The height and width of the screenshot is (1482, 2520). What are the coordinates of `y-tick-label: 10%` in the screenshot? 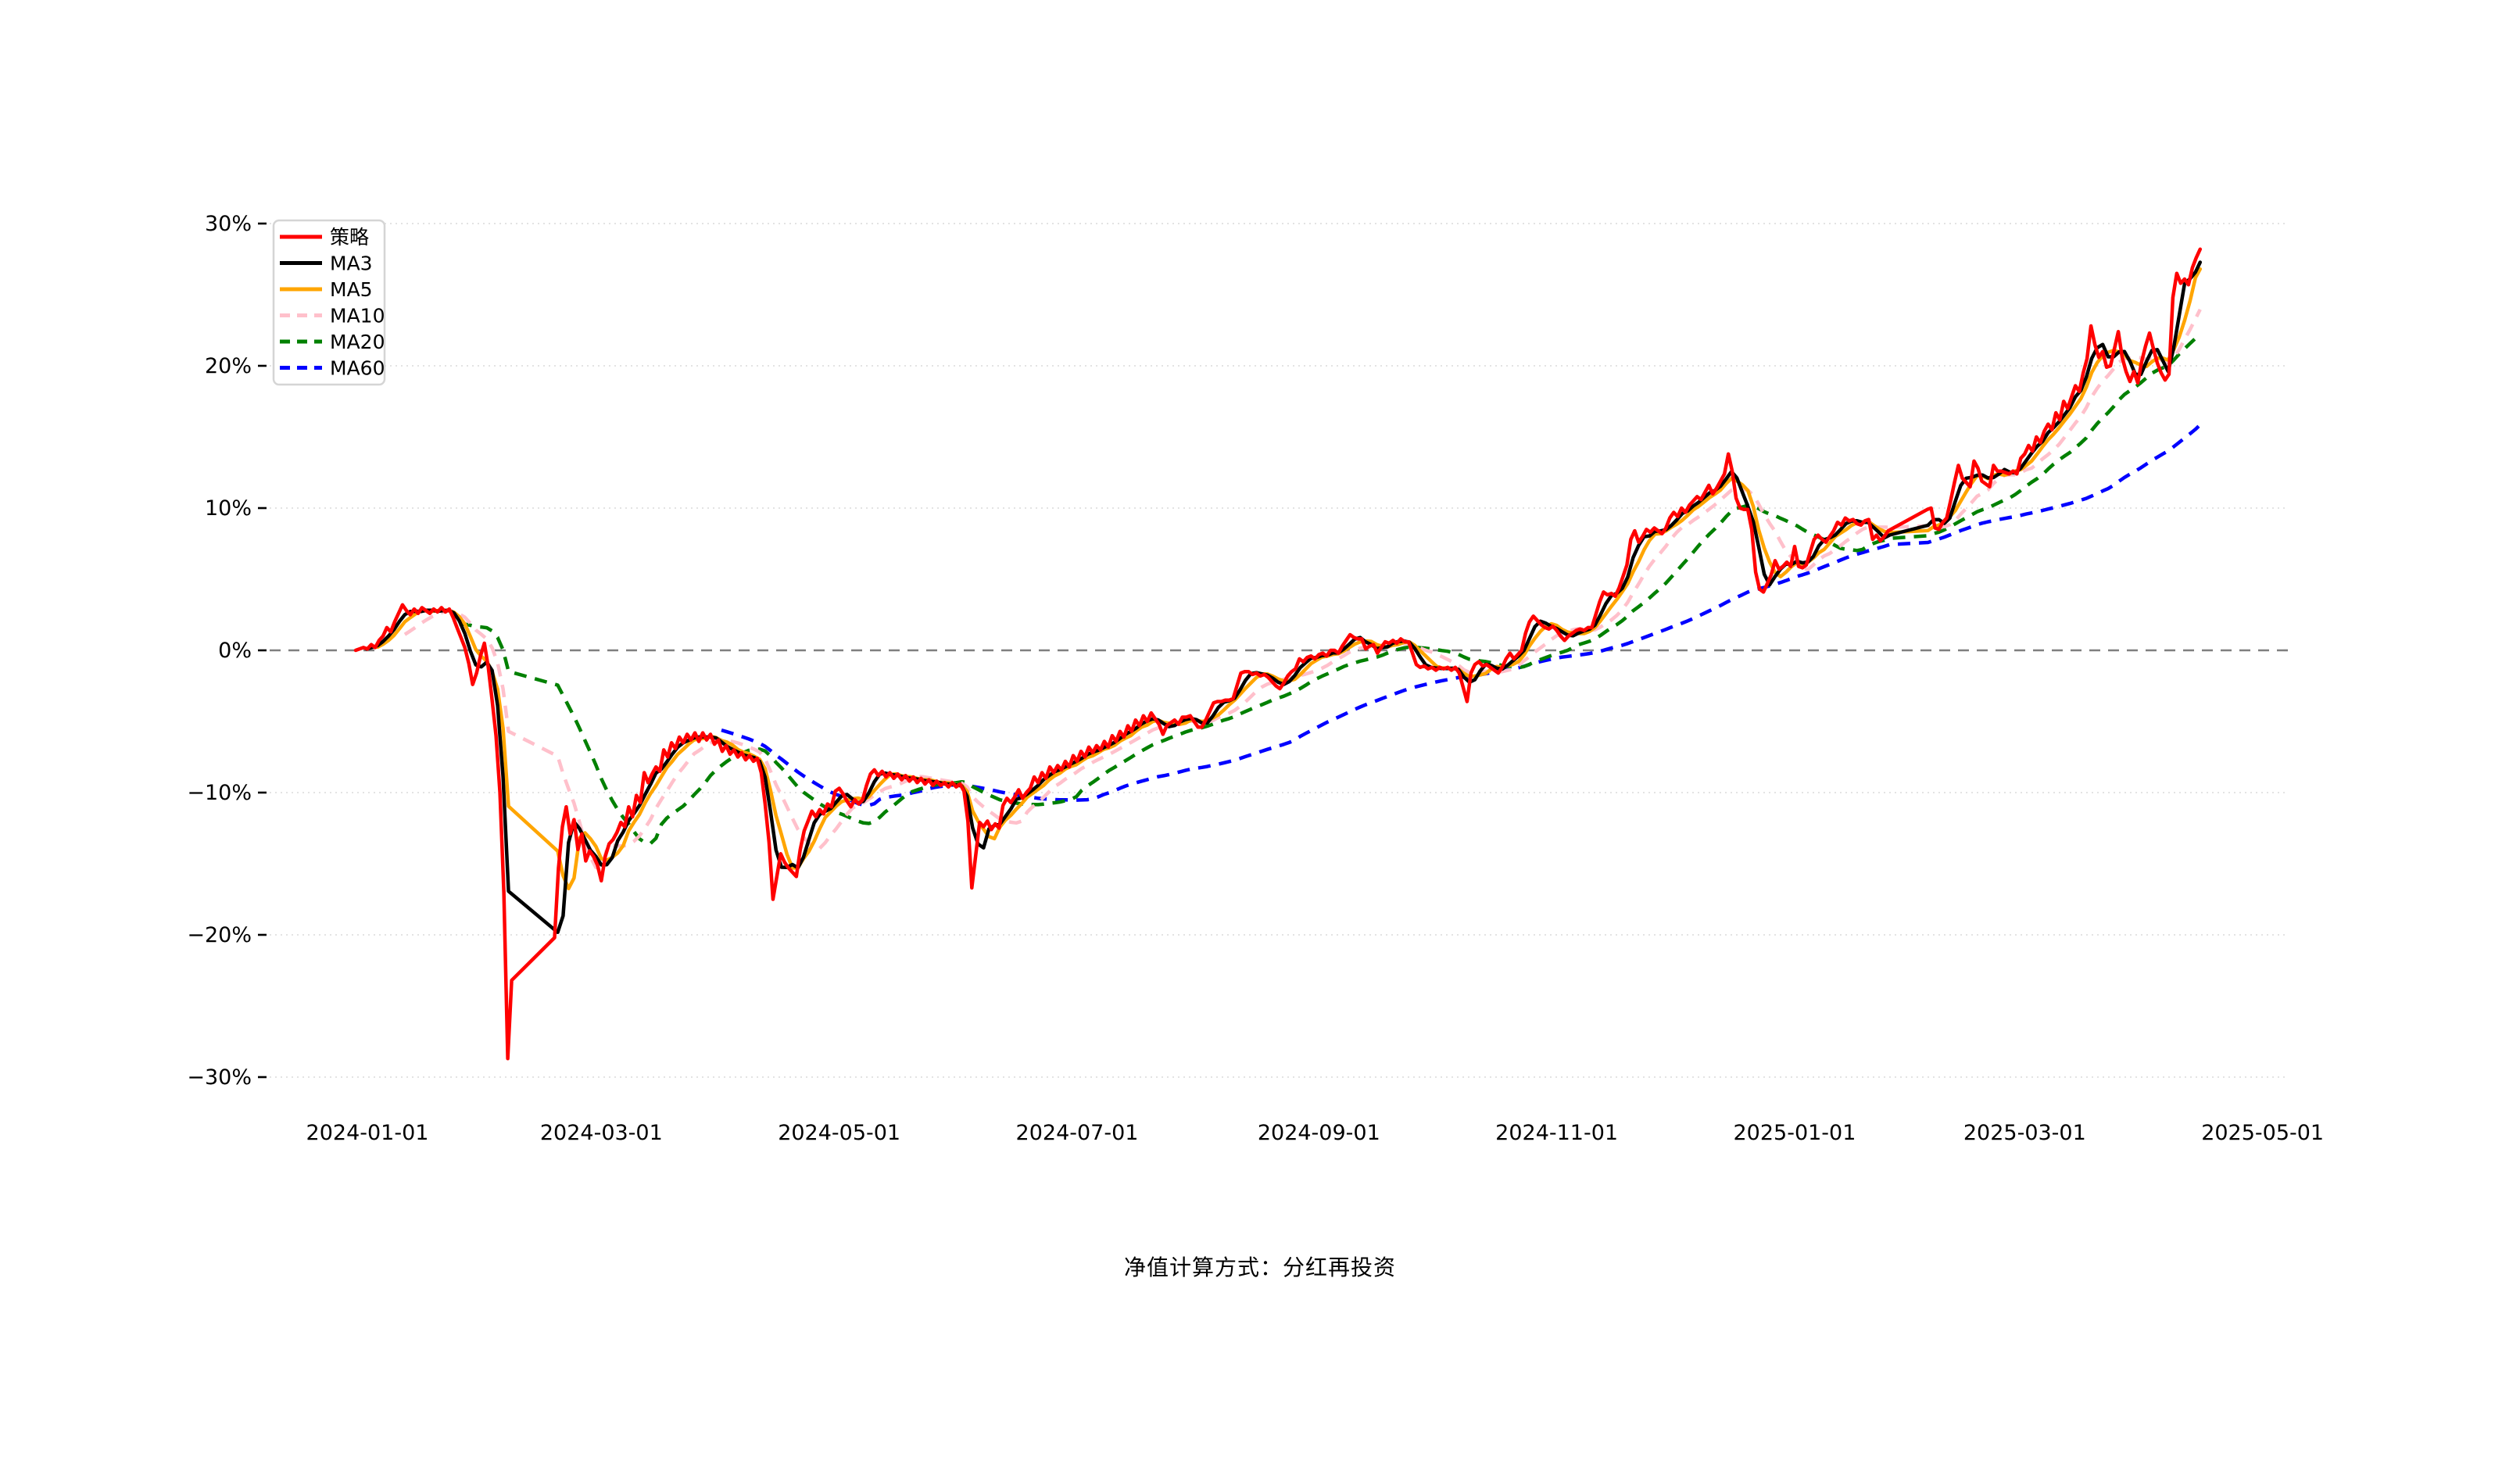 It's located at (228, 508).